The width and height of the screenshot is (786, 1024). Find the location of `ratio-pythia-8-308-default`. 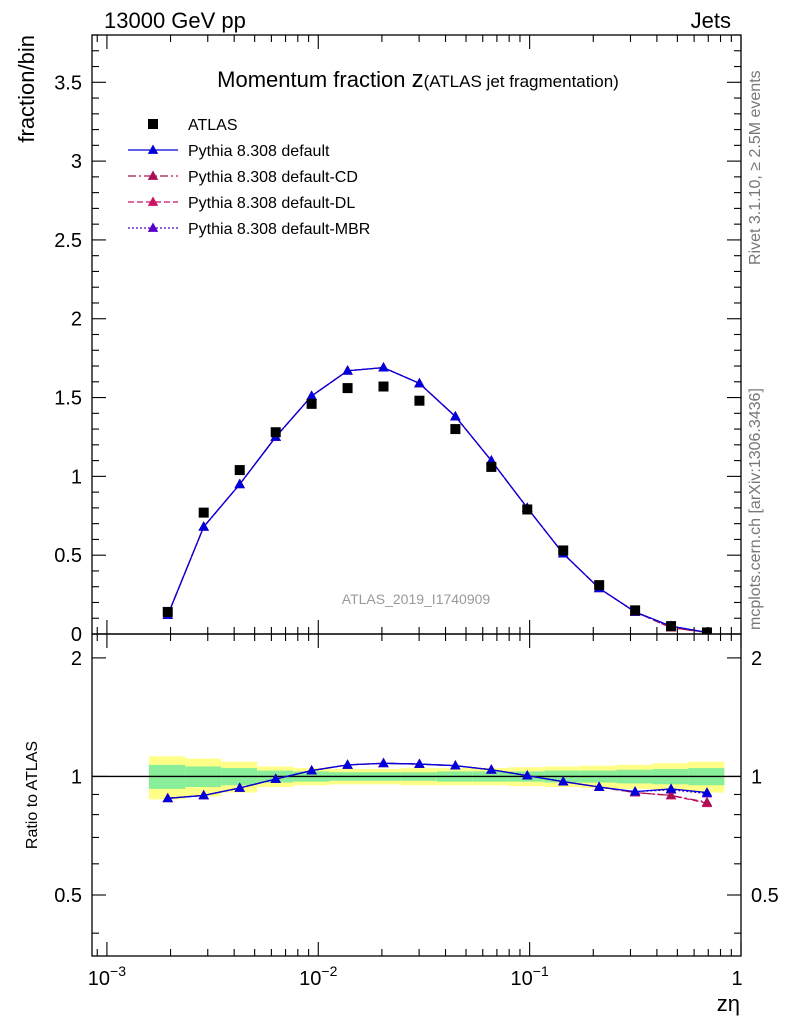

ratio-pythia-8-308-default is located at coordinates (437, 780).